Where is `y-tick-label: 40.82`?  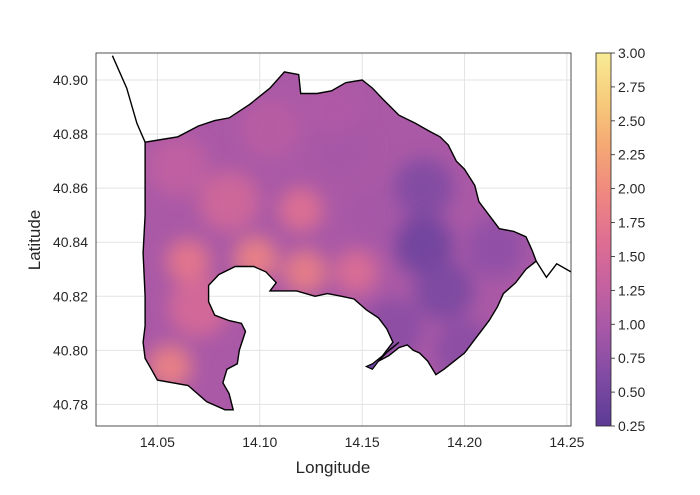
y-tick-label: 40.82 is located at coordinates (70, 296).